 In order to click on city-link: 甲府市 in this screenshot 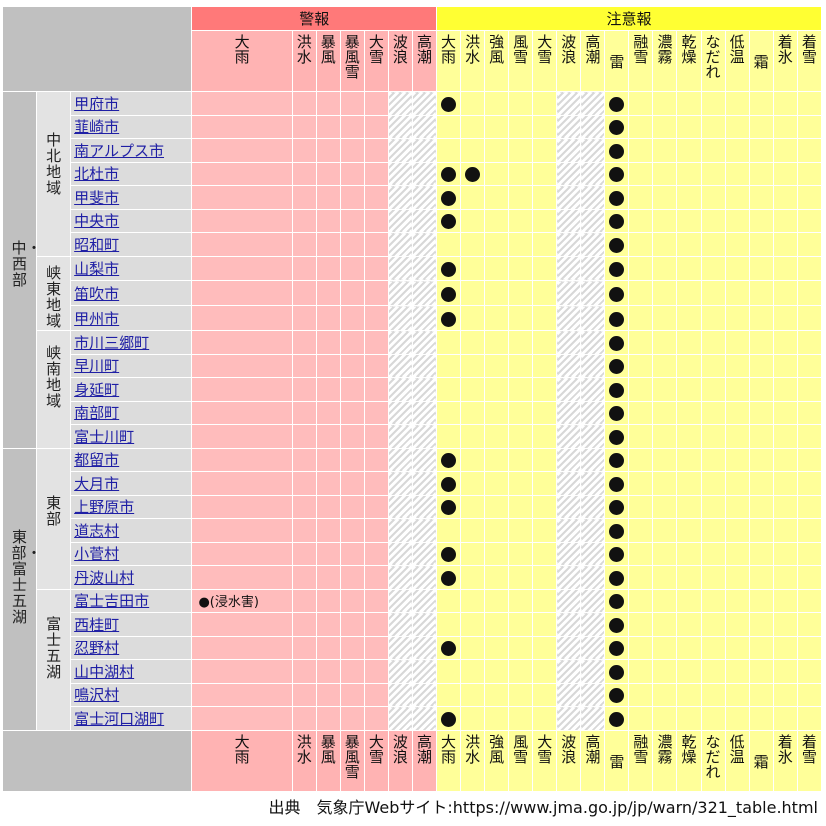, I will do `click(97, 103)`.